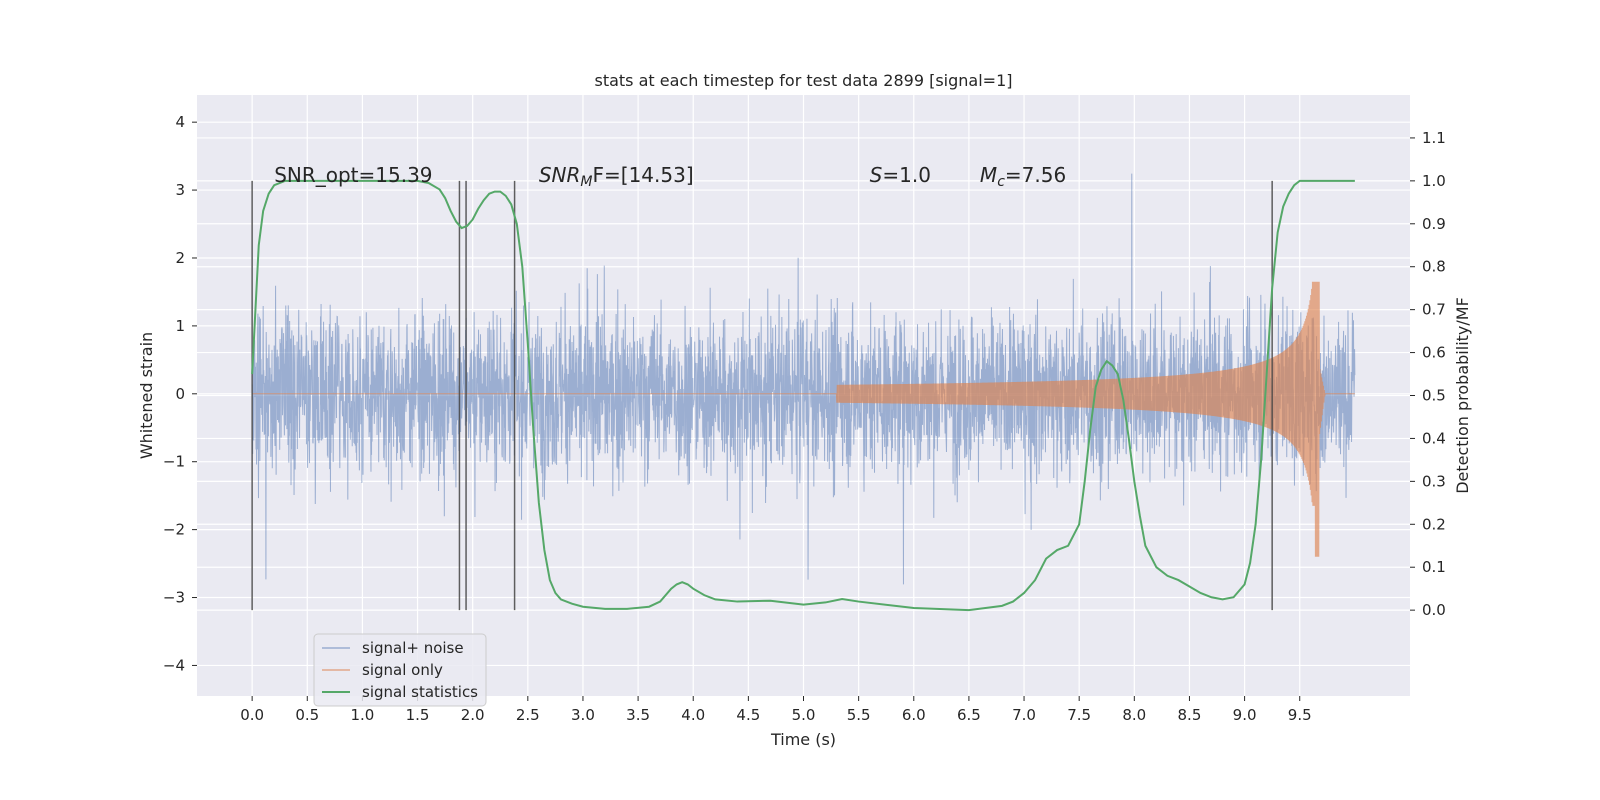 Image resolution: width=1600 pixels, height=800 pixels. I want to click on x-tick-label-3: 1.5, so click(418, 715).